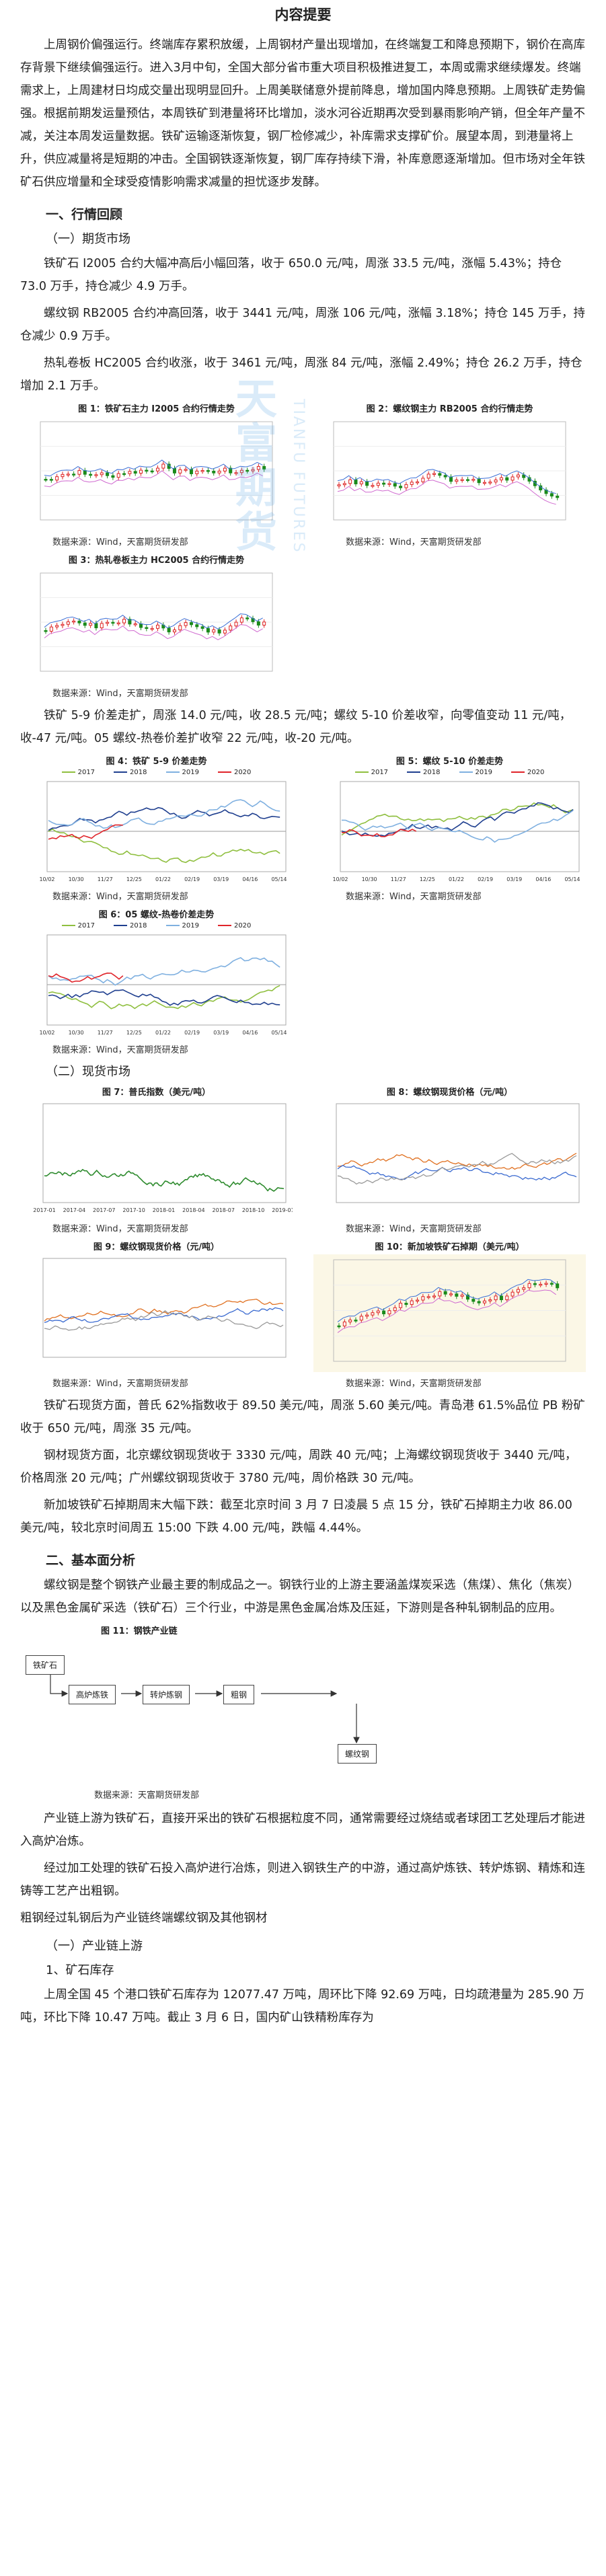 This screenshot has height=2576, width=606. Describe the element at coordinates (449, 762) in the screenshot. I see `chart-caption: 图 5：螺纹 5-10 价差走势` at that location.